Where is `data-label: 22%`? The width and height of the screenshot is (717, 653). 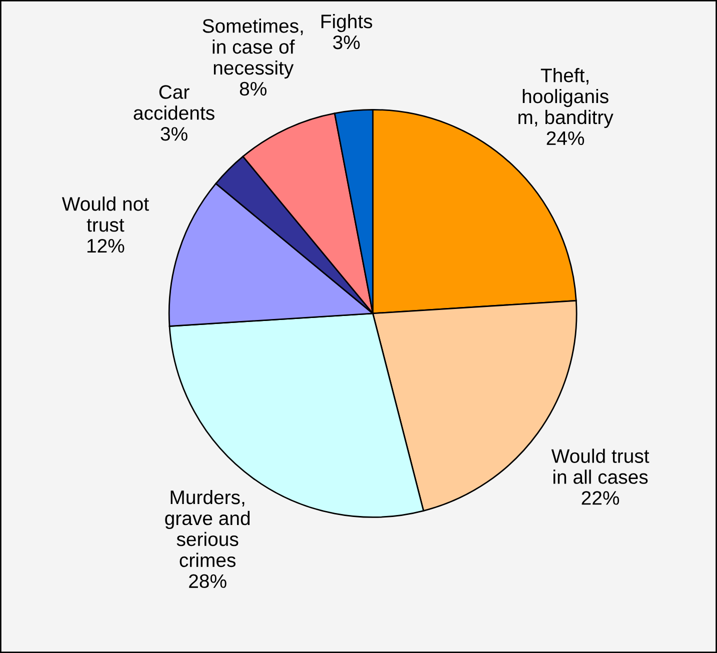 data-label: 22% is located at coordinates (601, 498).